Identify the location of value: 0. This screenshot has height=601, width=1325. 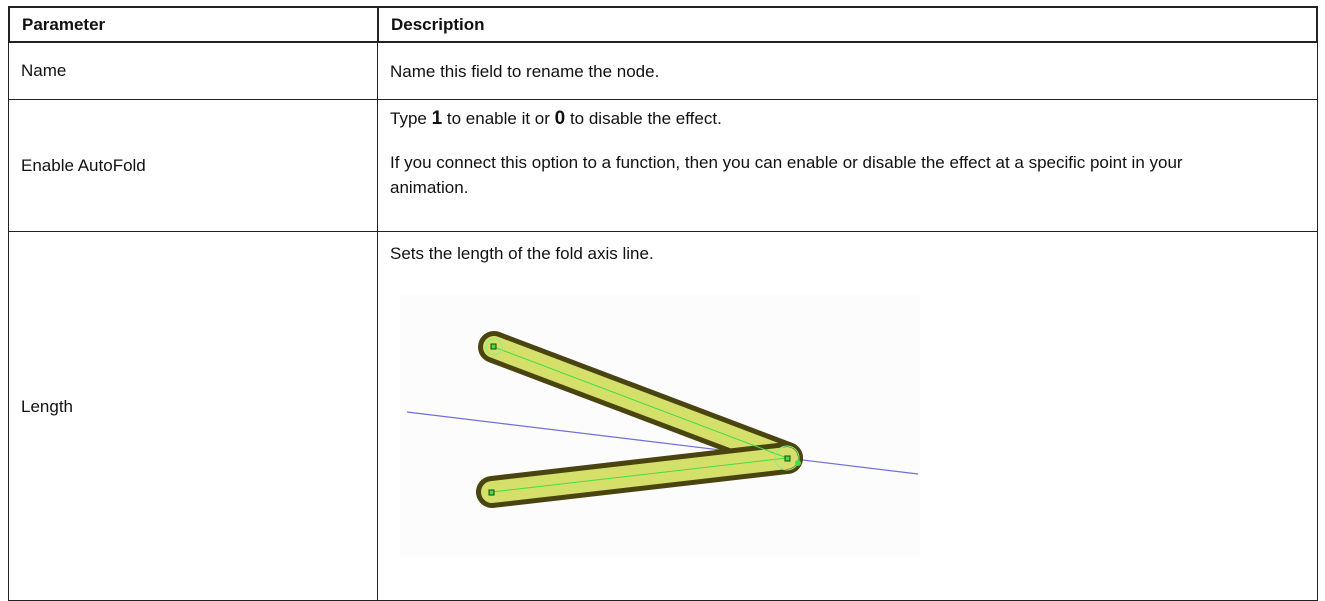
(560, 118).